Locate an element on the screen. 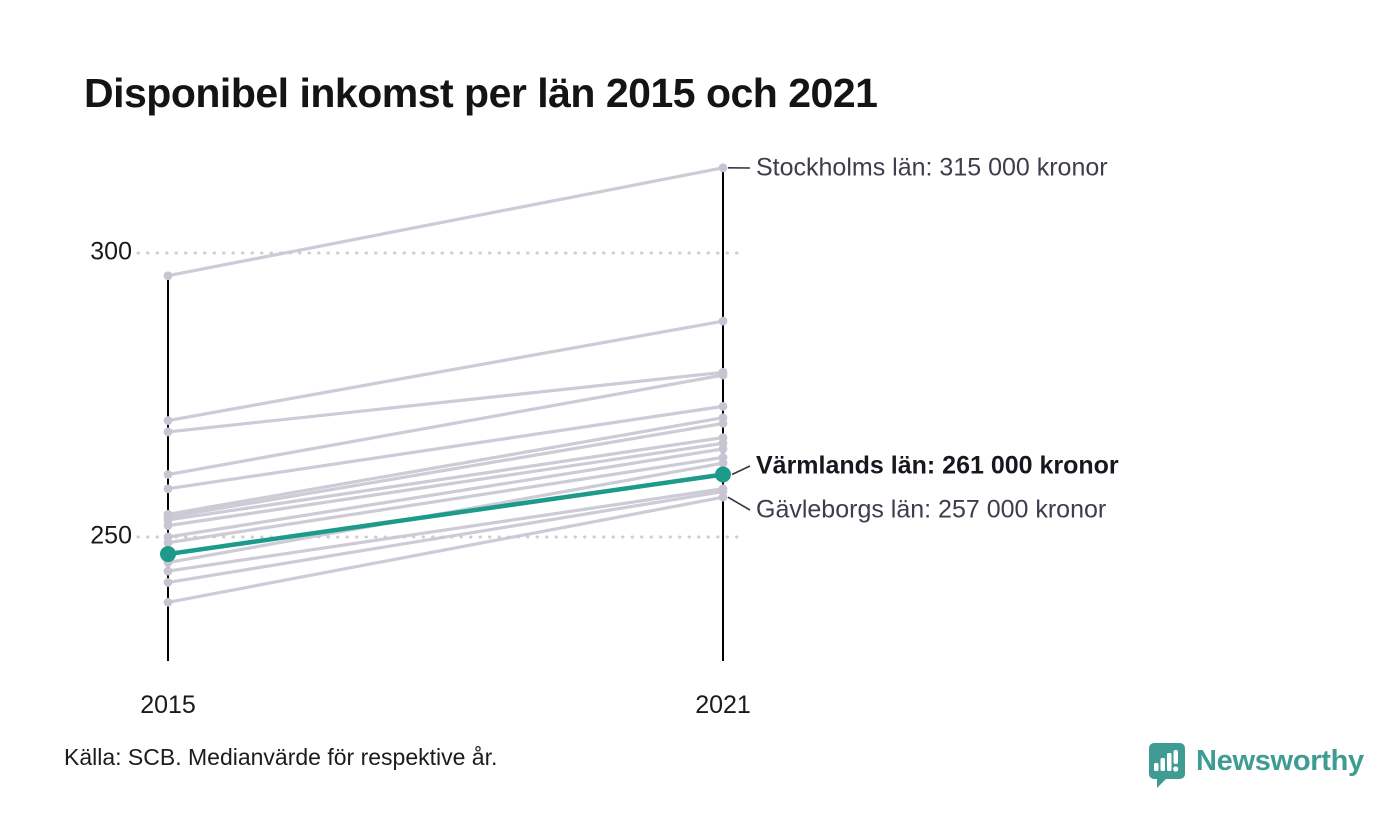  y-axis-tick-300: 300 is located at coordinates (111, 251).